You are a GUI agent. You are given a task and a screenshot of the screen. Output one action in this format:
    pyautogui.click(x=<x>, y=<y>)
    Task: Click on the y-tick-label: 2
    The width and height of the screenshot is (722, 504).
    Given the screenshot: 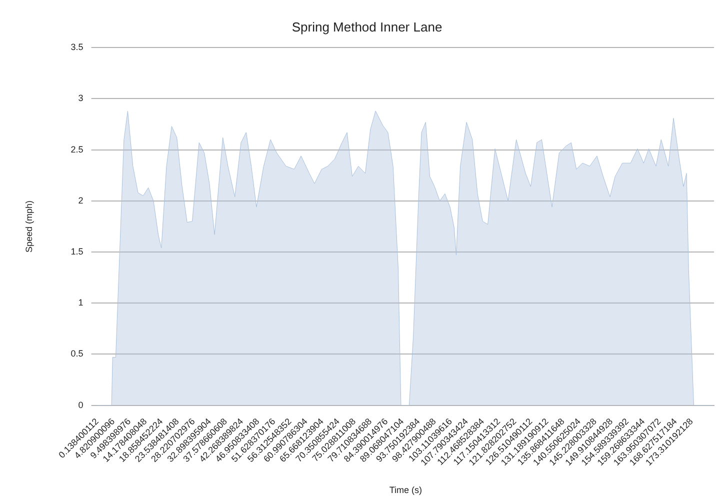 What is the action you would take?
    pyautogui.click(x=81, y=200)
    